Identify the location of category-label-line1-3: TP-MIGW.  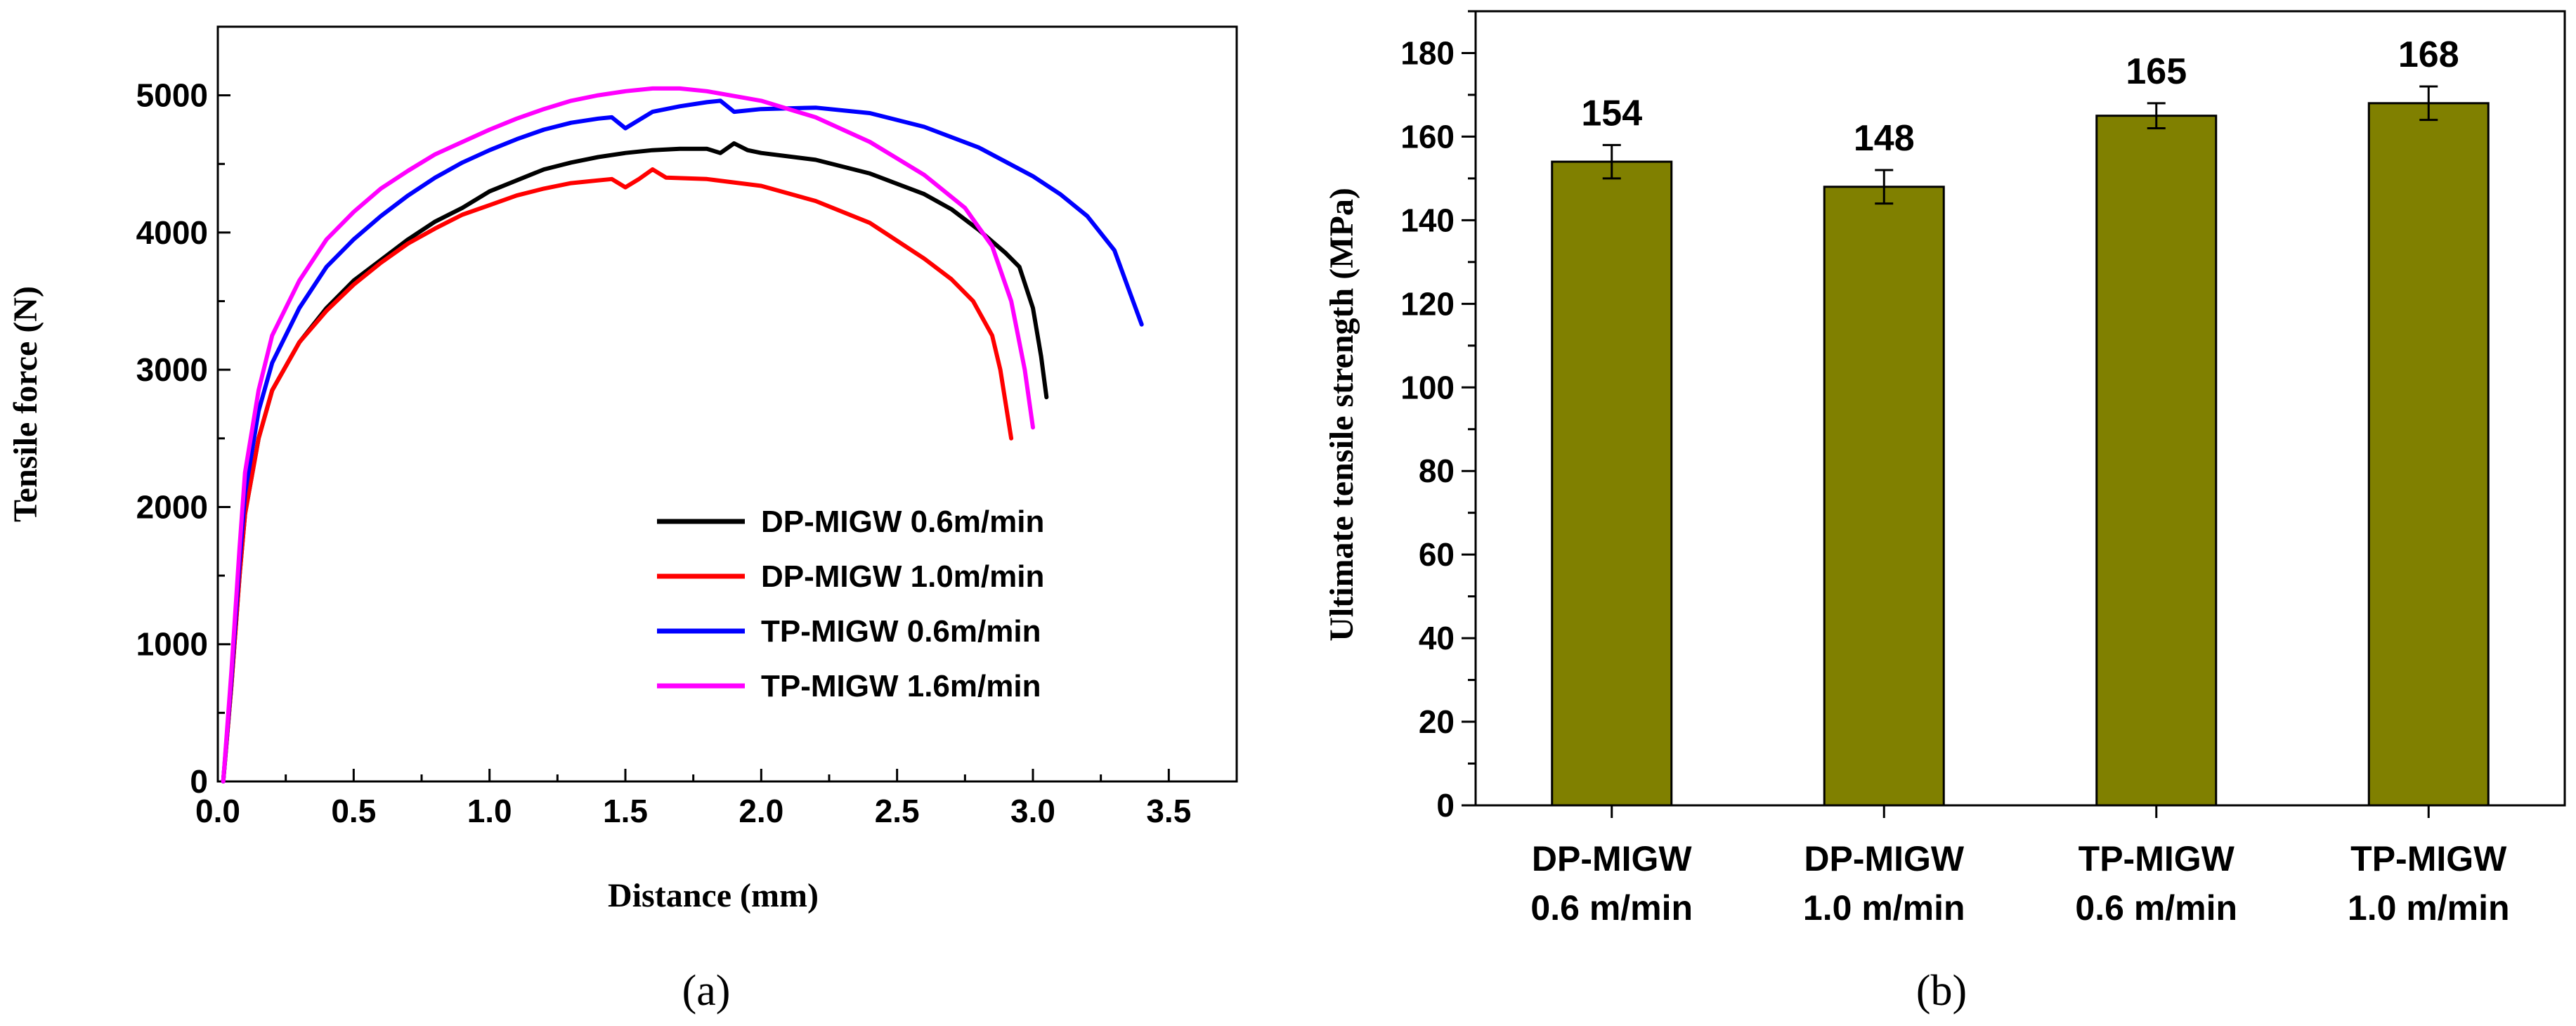
(2157, 859).